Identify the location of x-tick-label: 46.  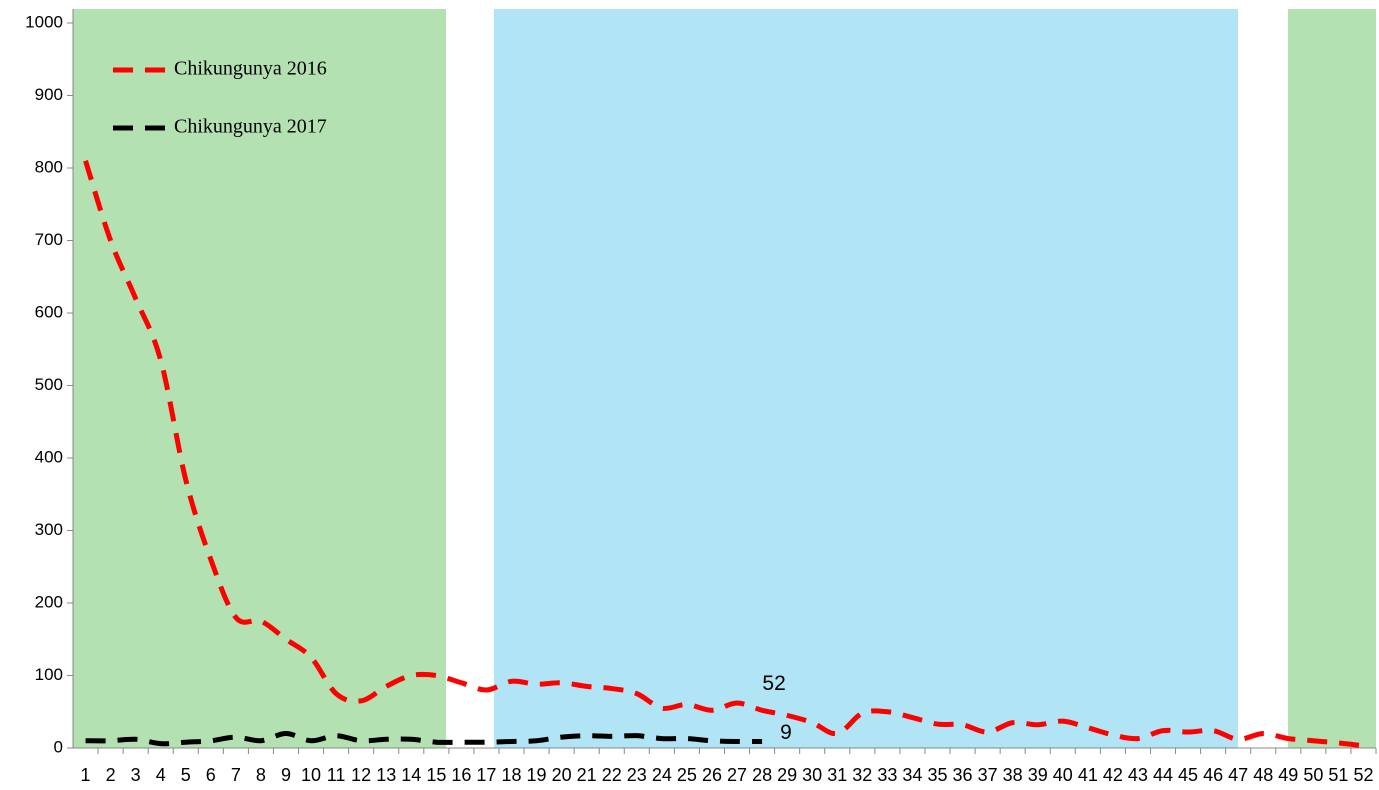
(1213, 775).